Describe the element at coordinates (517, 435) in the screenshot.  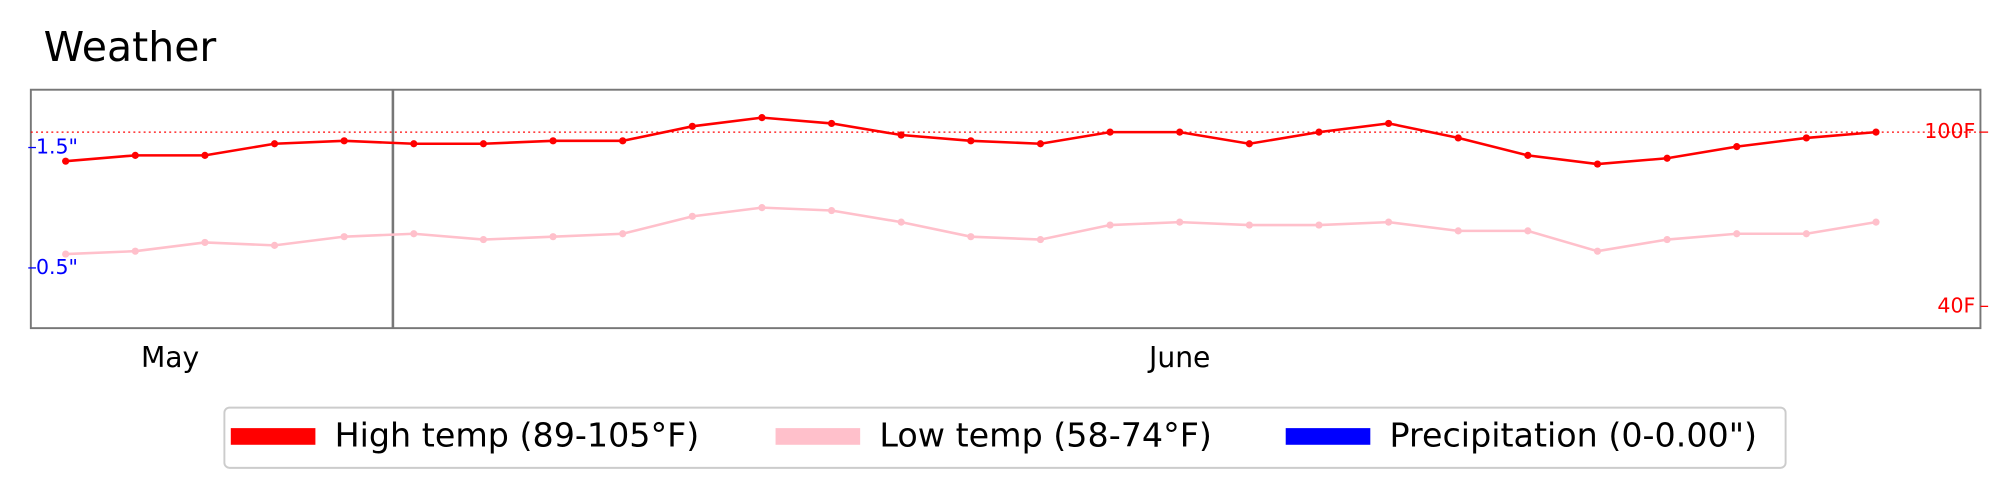
I see `legend-label: High temp (89-105°F)` at that location.